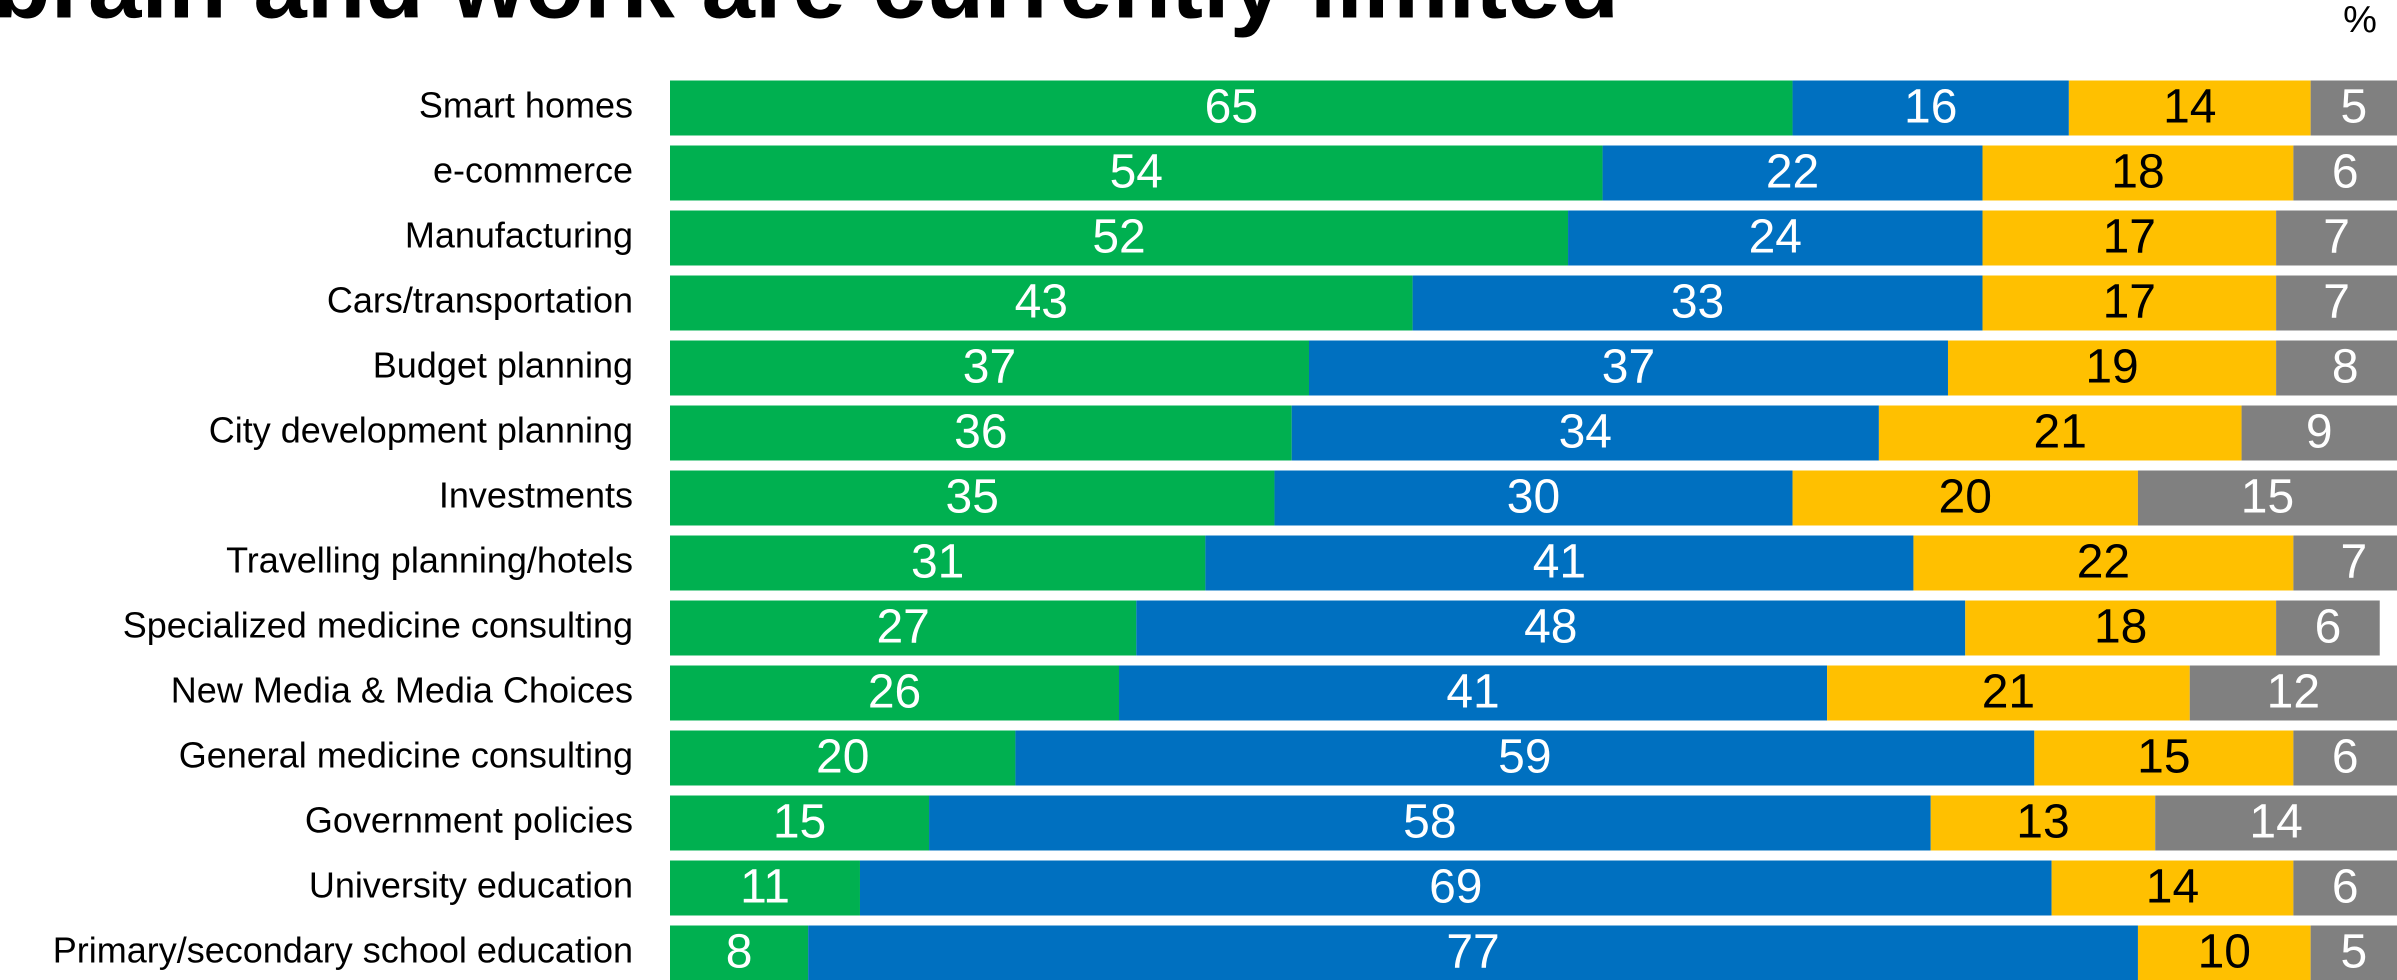  Describe the element at coordinates (1533, 497) in the screenshot. I see `value-label: 30` at that location.